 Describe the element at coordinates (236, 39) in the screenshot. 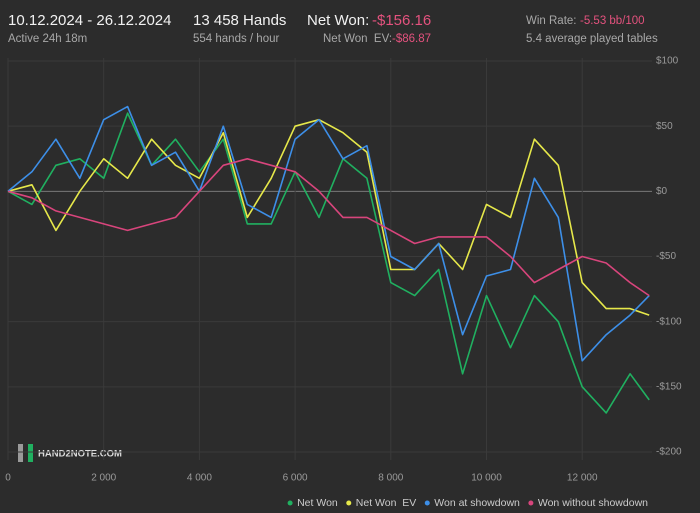

I see `hands-per-hour: 554 hands / hour` at that location.